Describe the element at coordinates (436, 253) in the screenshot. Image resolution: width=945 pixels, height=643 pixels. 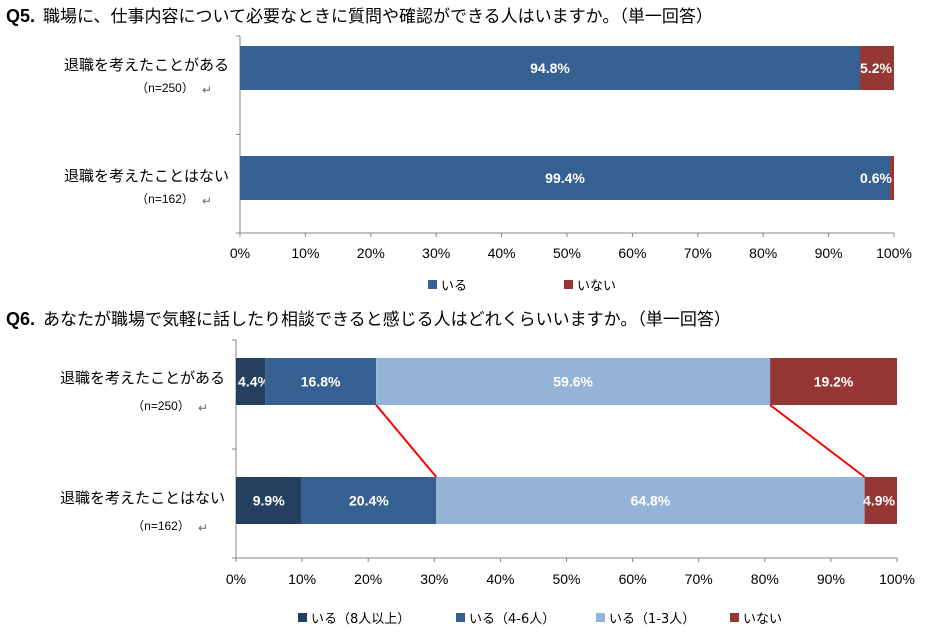
I see `q5-x-tick-label: 30%` at that location.